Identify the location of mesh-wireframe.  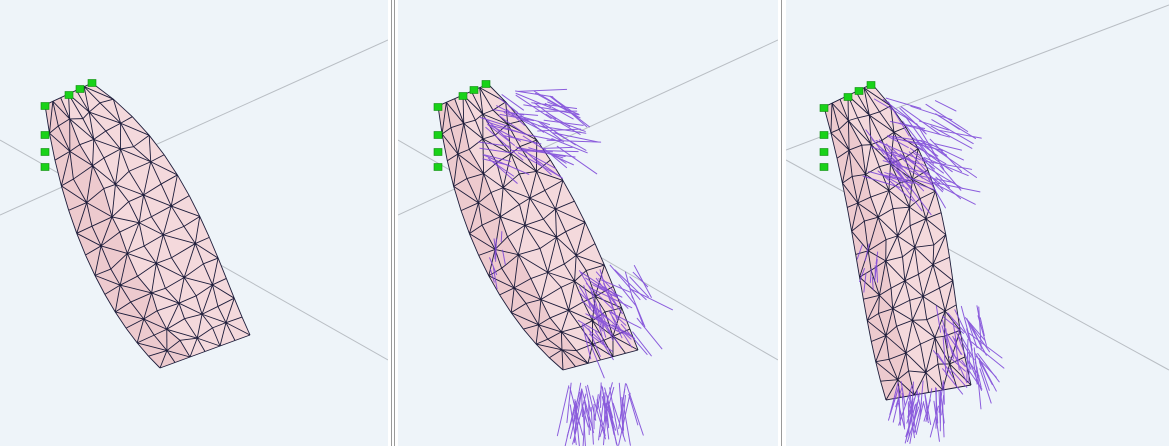
(147, 225).